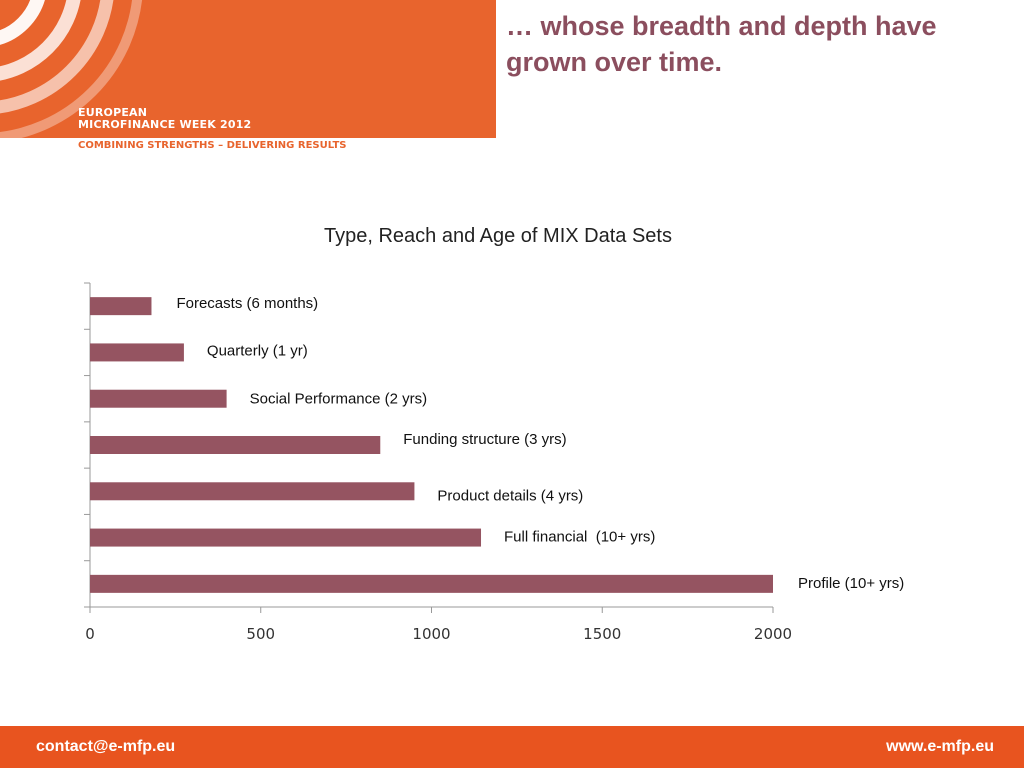 This screenshot has width=1024, height=768. Describe the element at coordinates (212, 145) in the screenshot. I see `tagline: COMBINING STRENGTHS – DELIVERING RESULTS` at that location.